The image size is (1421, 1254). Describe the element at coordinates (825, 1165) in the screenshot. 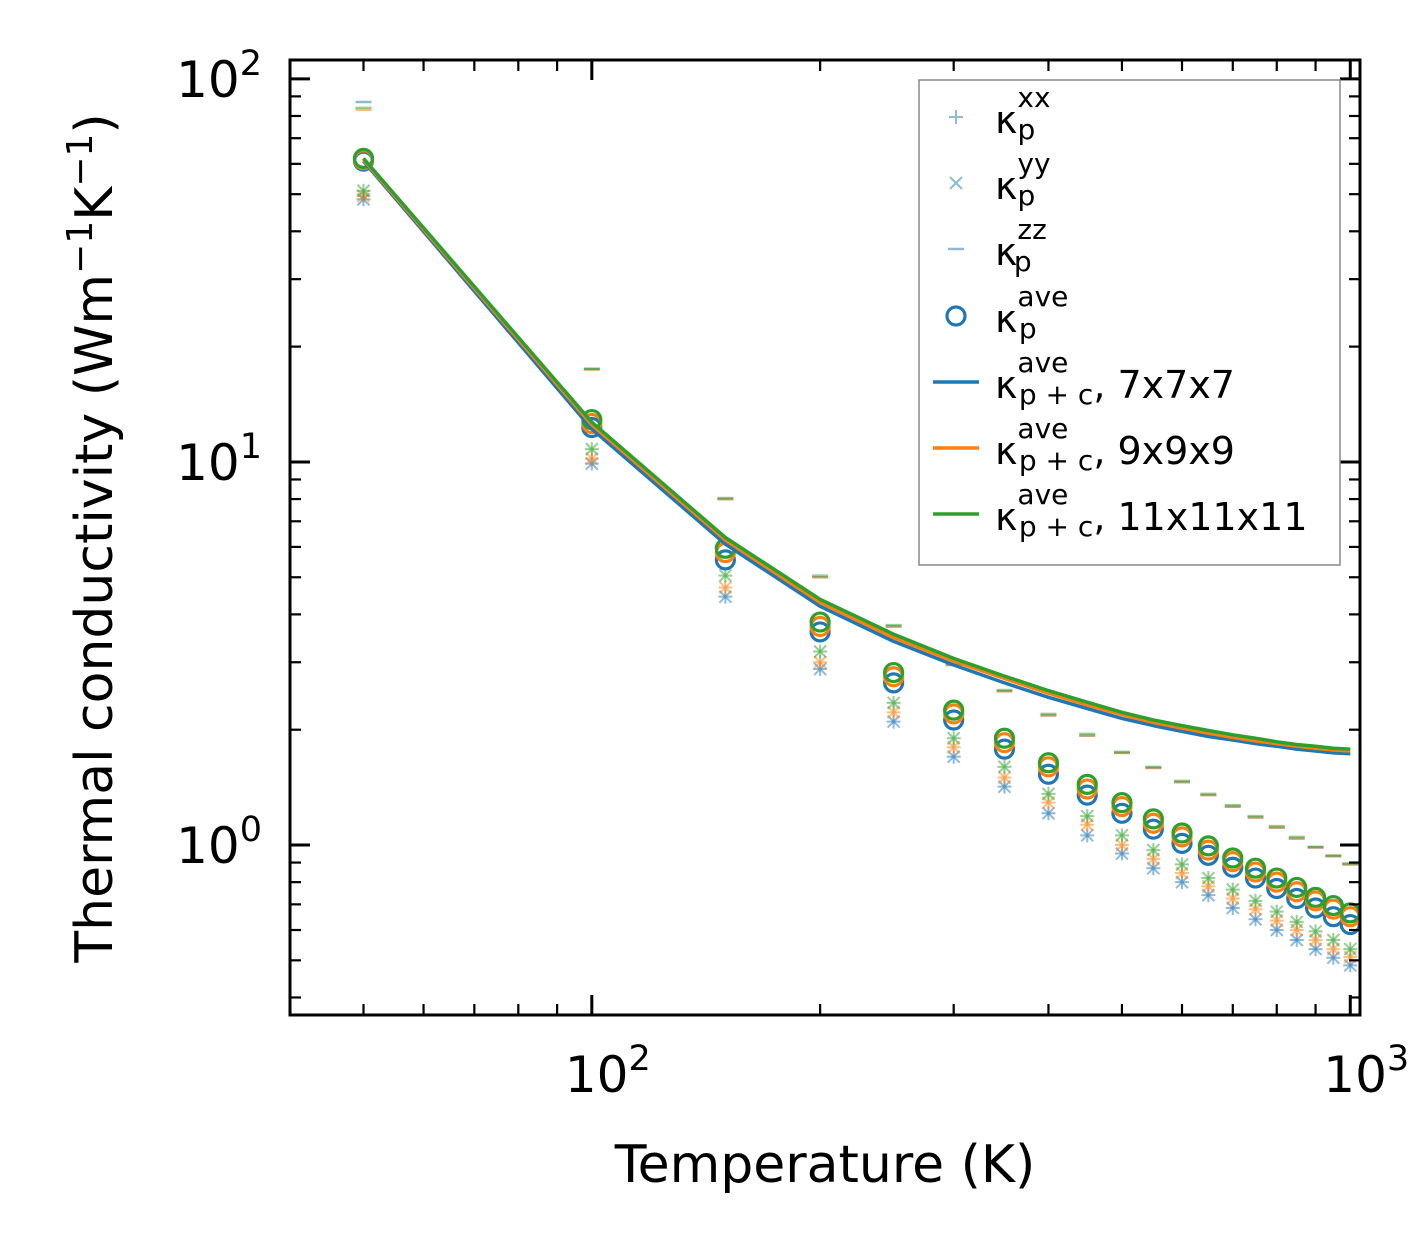

I see `x-axis-label: Temperature (K)` at that location.